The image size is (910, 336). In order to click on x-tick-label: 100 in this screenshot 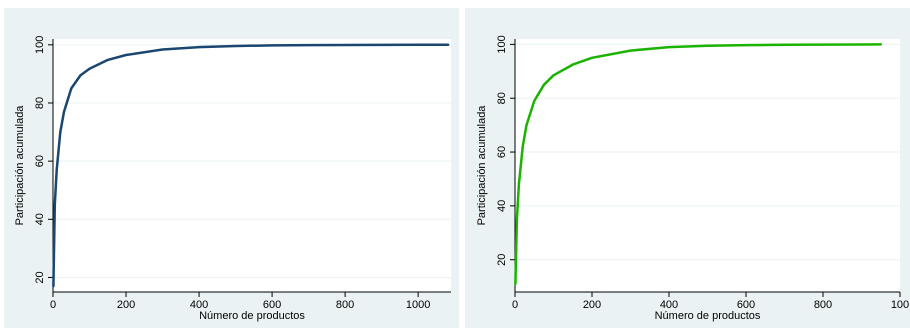, I will do `click(900, 305)`.